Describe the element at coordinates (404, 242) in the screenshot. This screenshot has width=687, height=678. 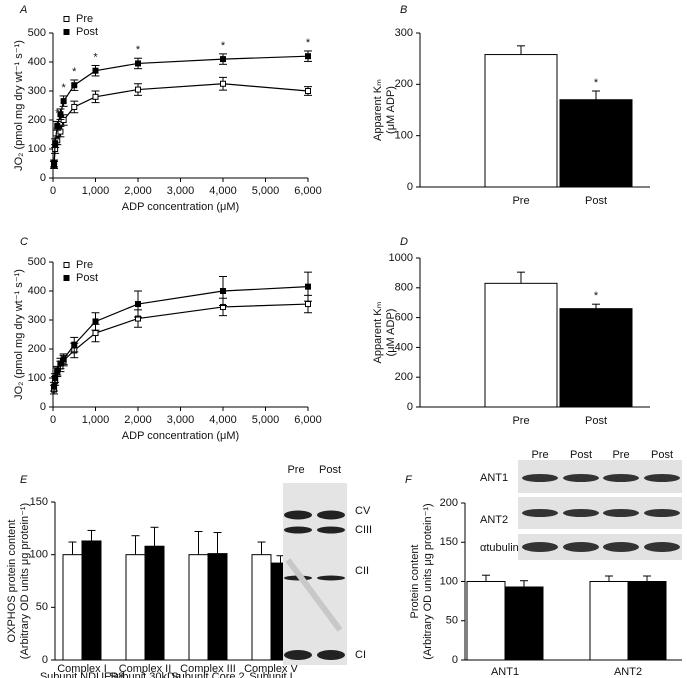
I see `panel-label: D` at that location.